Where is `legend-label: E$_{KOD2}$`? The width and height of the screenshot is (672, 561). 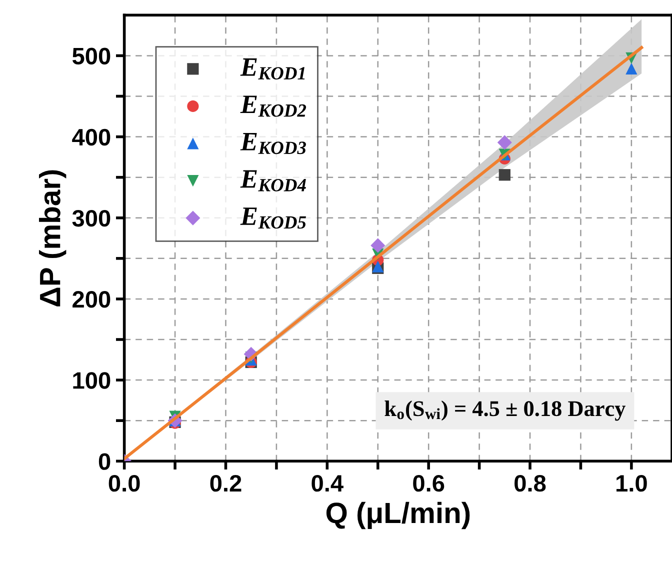 legend-label: E$_{KOD2}$ is located at coordinates (273, 106).